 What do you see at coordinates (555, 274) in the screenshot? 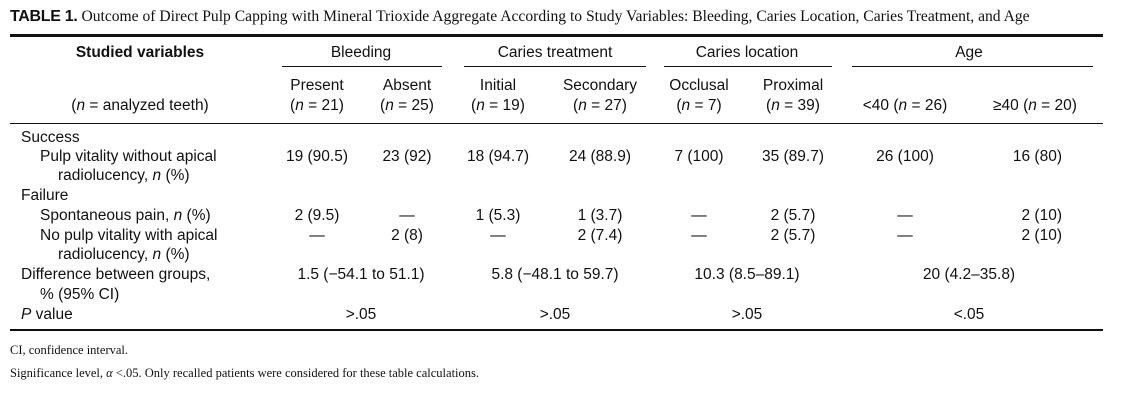
I see `cell-difference-caries-treatment: 5.8 (−48.1 to 59.7)` at bounding box center [555, 274].